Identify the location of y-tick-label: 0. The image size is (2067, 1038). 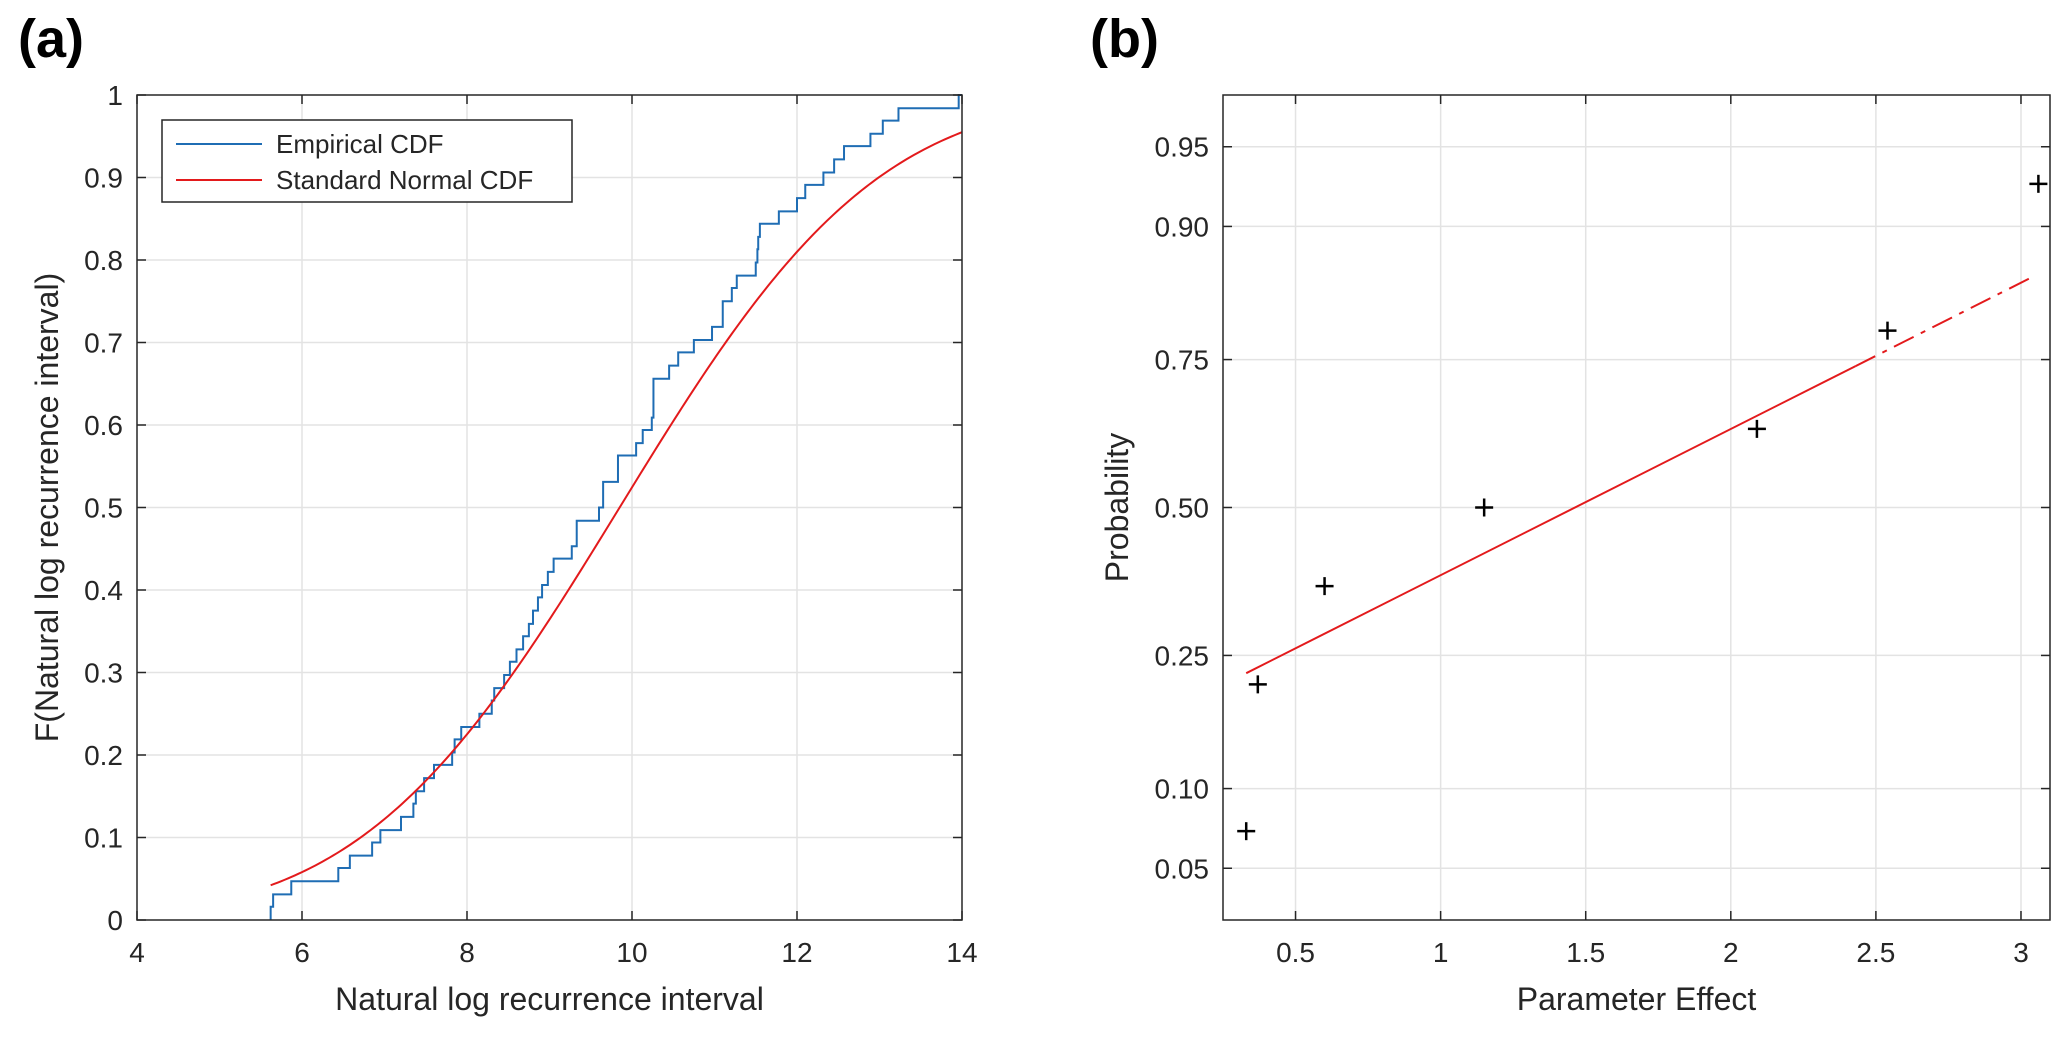
(115, 920).